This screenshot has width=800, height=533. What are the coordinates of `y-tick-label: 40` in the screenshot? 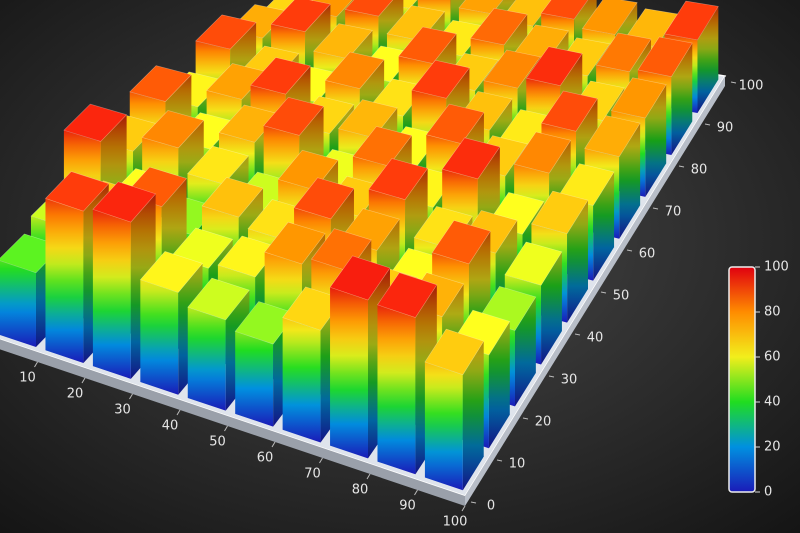 It's located at (595, 338).